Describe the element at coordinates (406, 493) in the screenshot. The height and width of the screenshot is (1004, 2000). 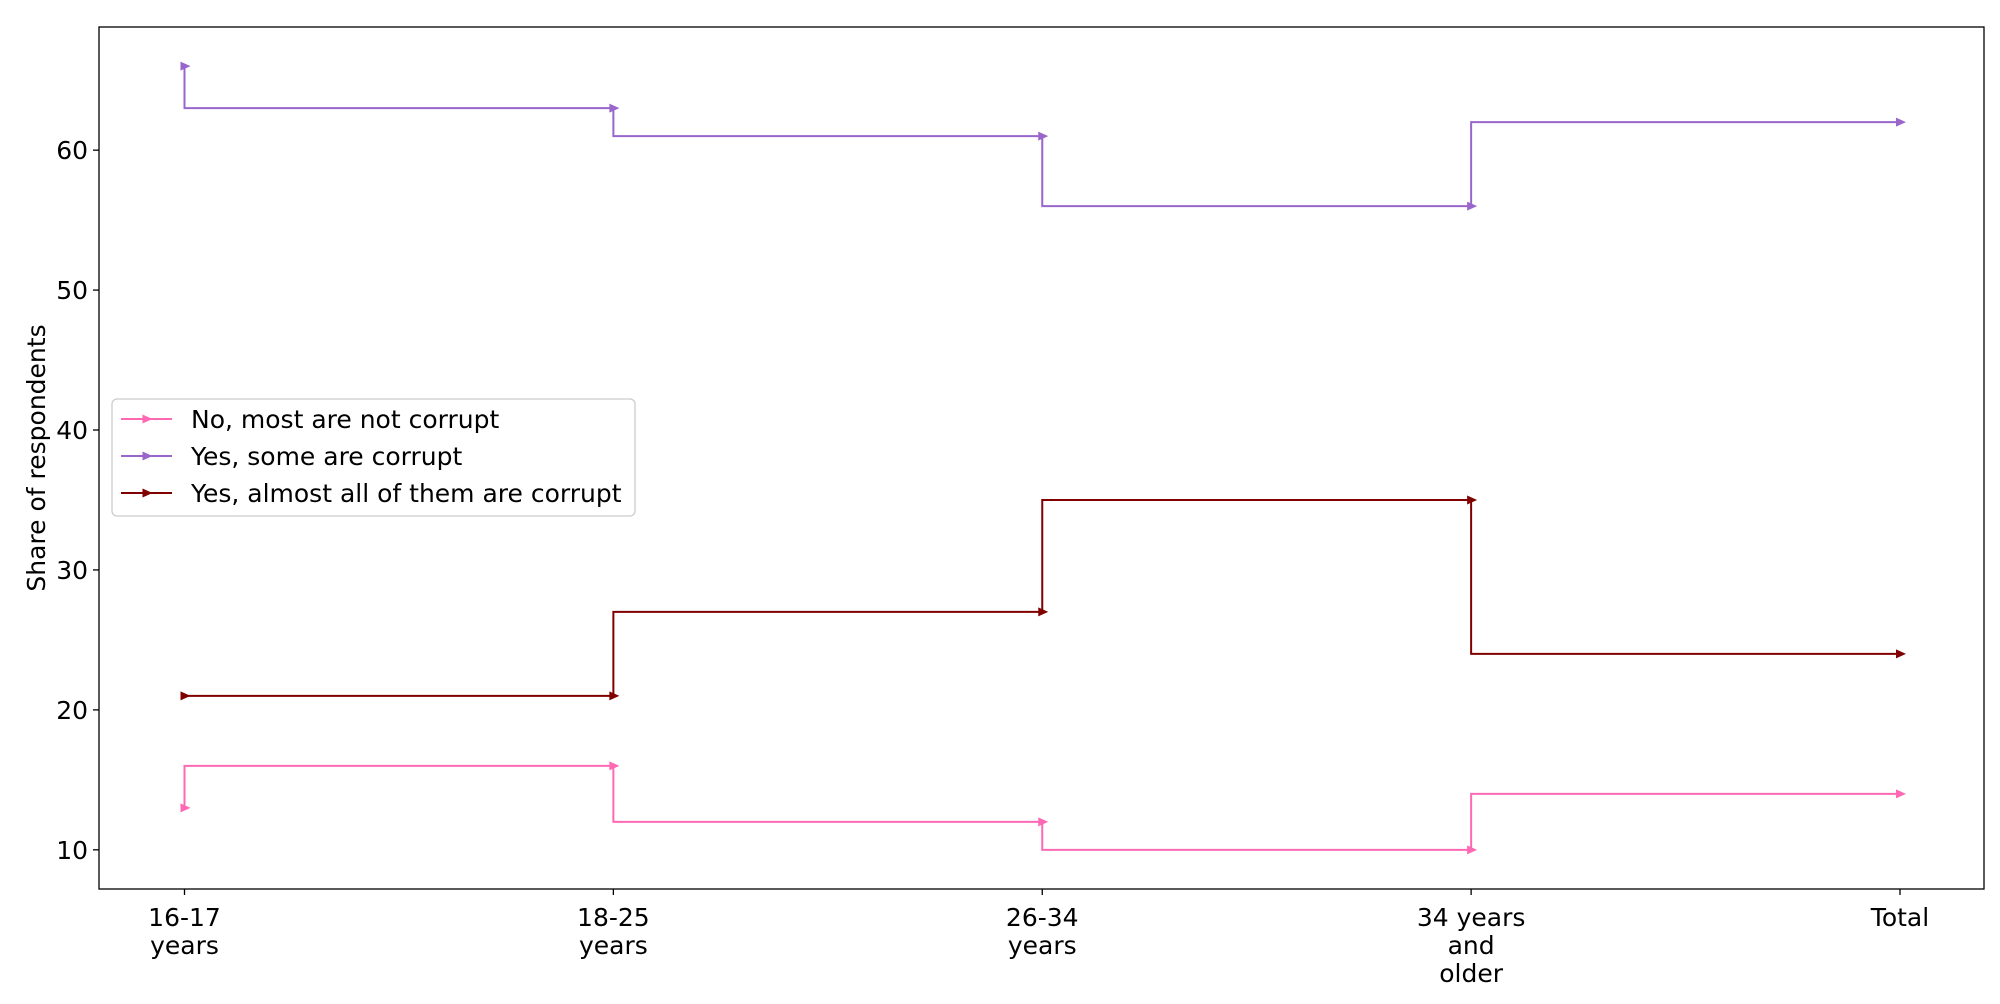
I see `legend-label: Yes, almost all of them are corrupt` at that location.